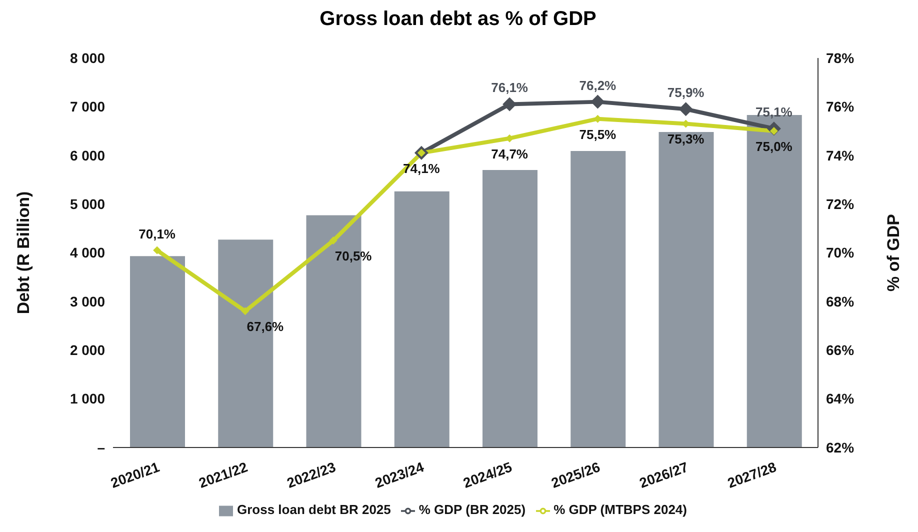 The width and height of the screenshot is (918, 532). Describe the element at coordinates (88, 155) in the screenshot. I see `y-tick-label: 6 000` at that location.